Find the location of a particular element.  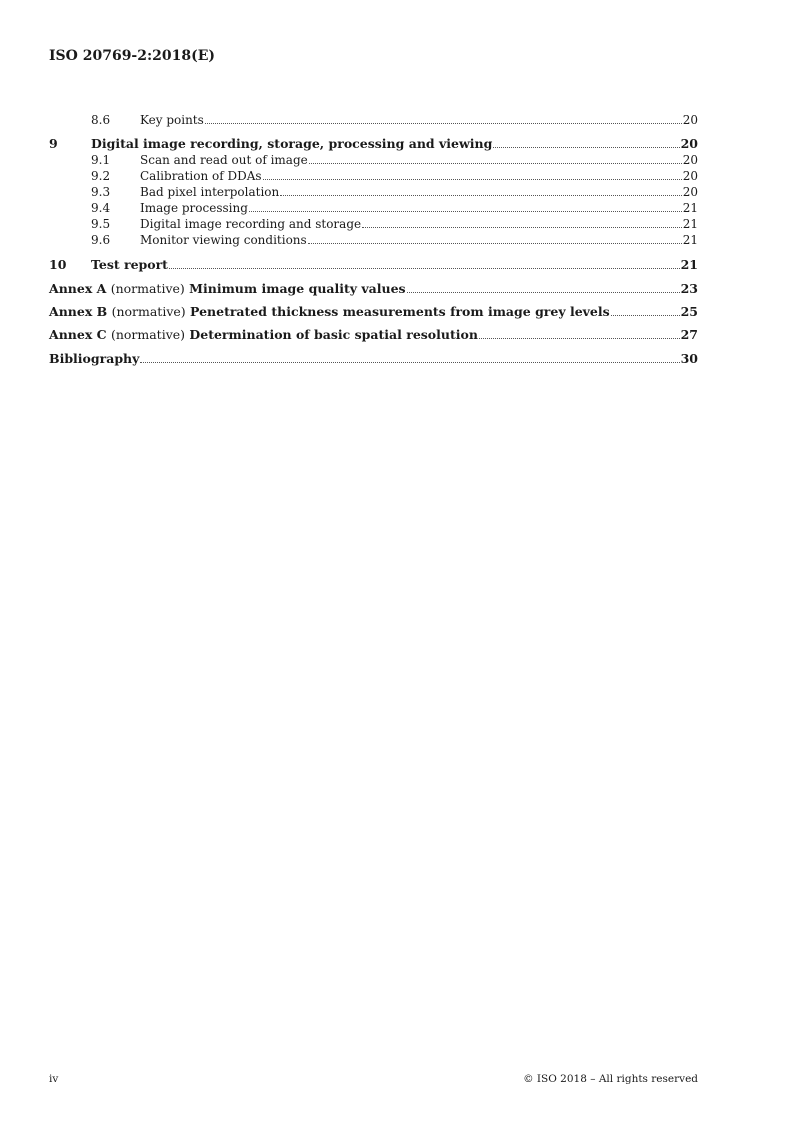

toc-number: 9.3 is located at coordinates (101, 192).